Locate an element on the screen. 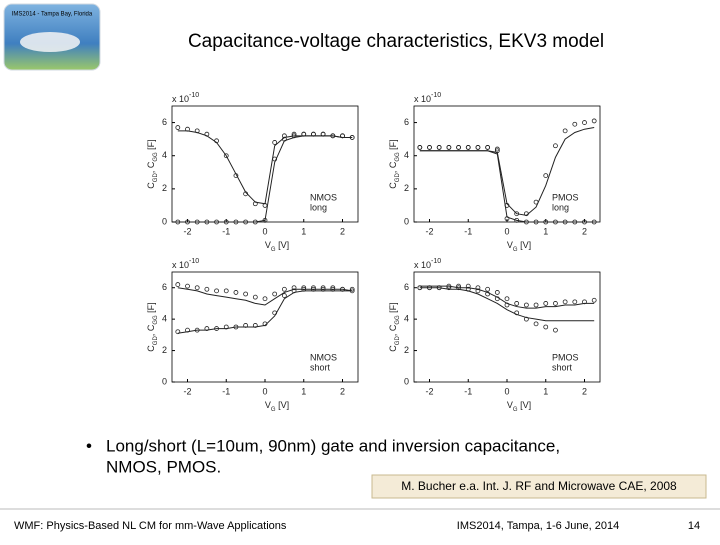  annotation: long is located at coordinates (318, 207).